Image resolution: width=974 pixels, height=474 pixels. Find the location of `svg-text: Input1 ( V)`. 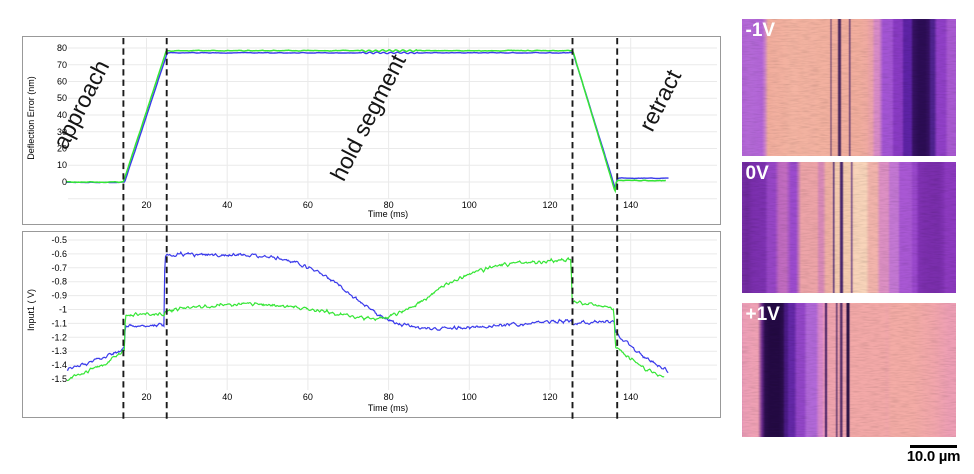

svg-text: Input1 ( V) is located at coordinates (31, 310).